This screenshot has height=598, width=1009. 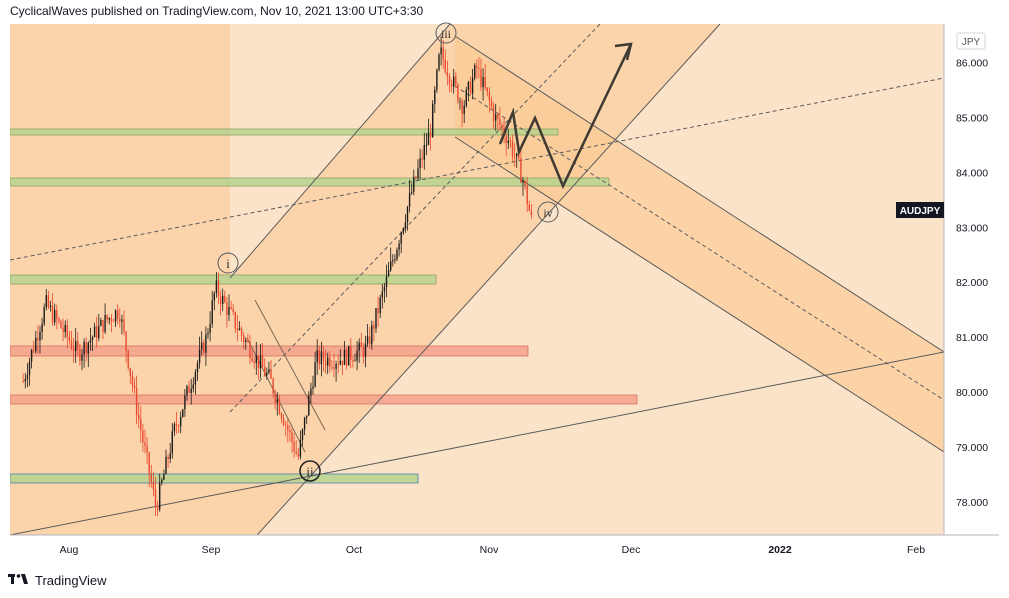 What do you see at coordinates (971, 279) in the screenshot?
I see `price-axis` at bounding box center [971, 279].